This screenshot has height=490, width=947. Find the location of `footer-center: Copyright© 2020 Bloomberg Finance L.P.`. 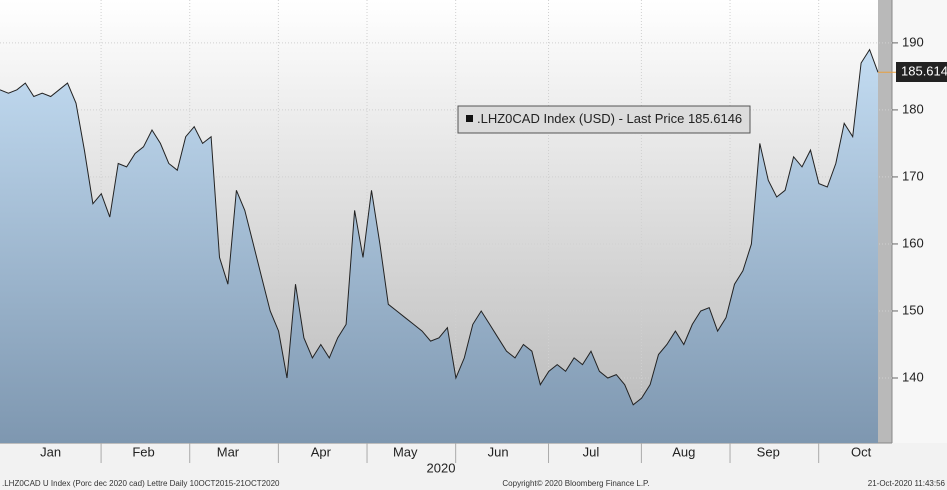

footer-center: Copyright© 2020 Bloomberg Finance L.P. is located at coordinates (575, 483).